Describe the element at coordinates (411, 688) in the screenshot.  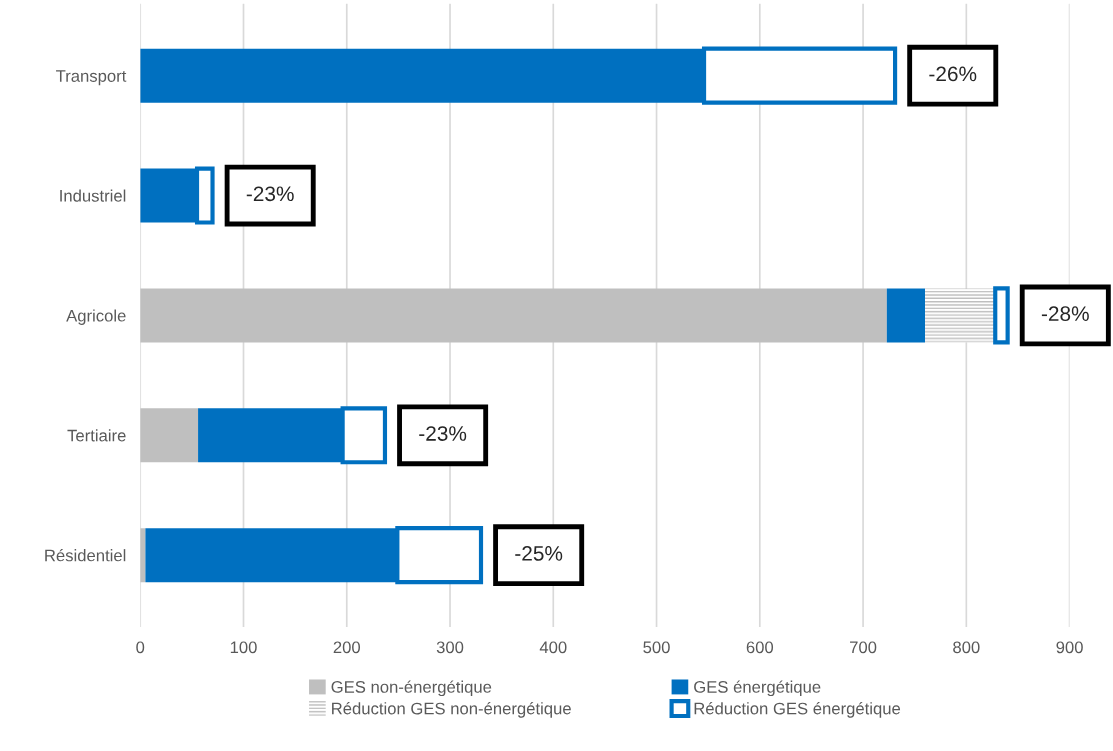
I see `legend-label: GES non-énergétique` at that location.